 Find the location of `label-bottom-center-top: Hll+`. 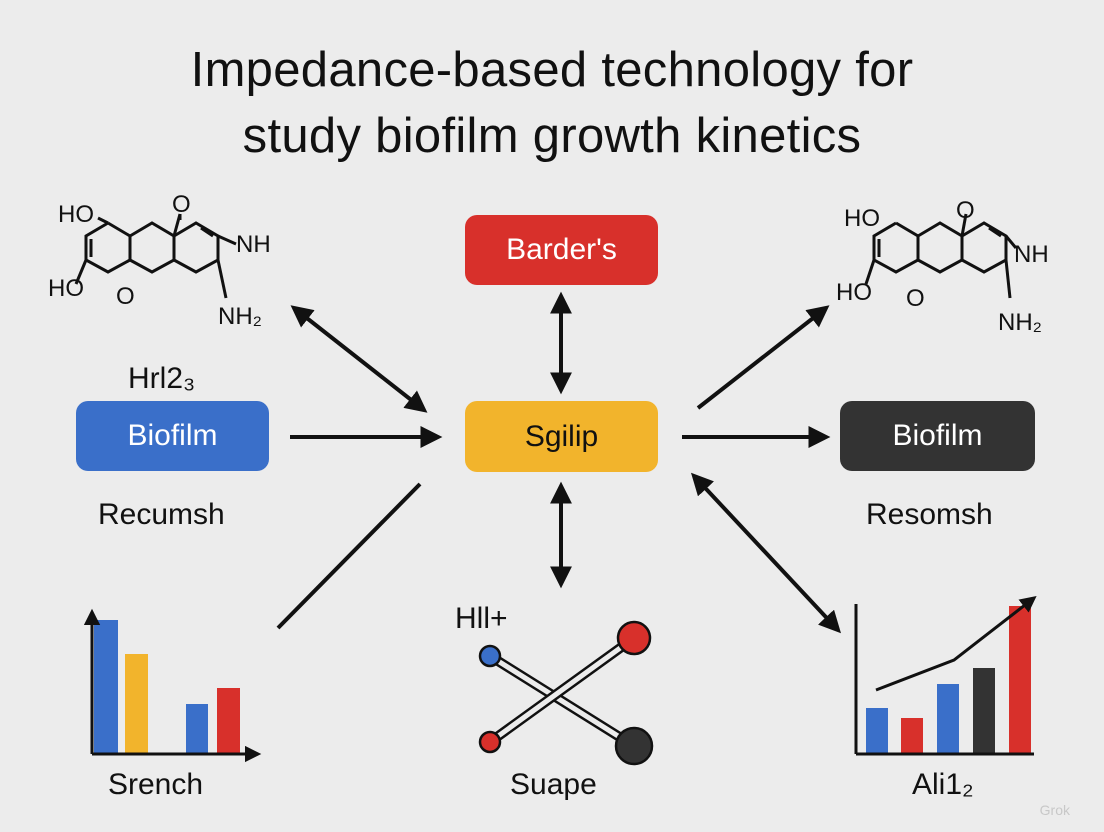

label-bottom-center-top: Hll+ is located at coordinates (481, 618).